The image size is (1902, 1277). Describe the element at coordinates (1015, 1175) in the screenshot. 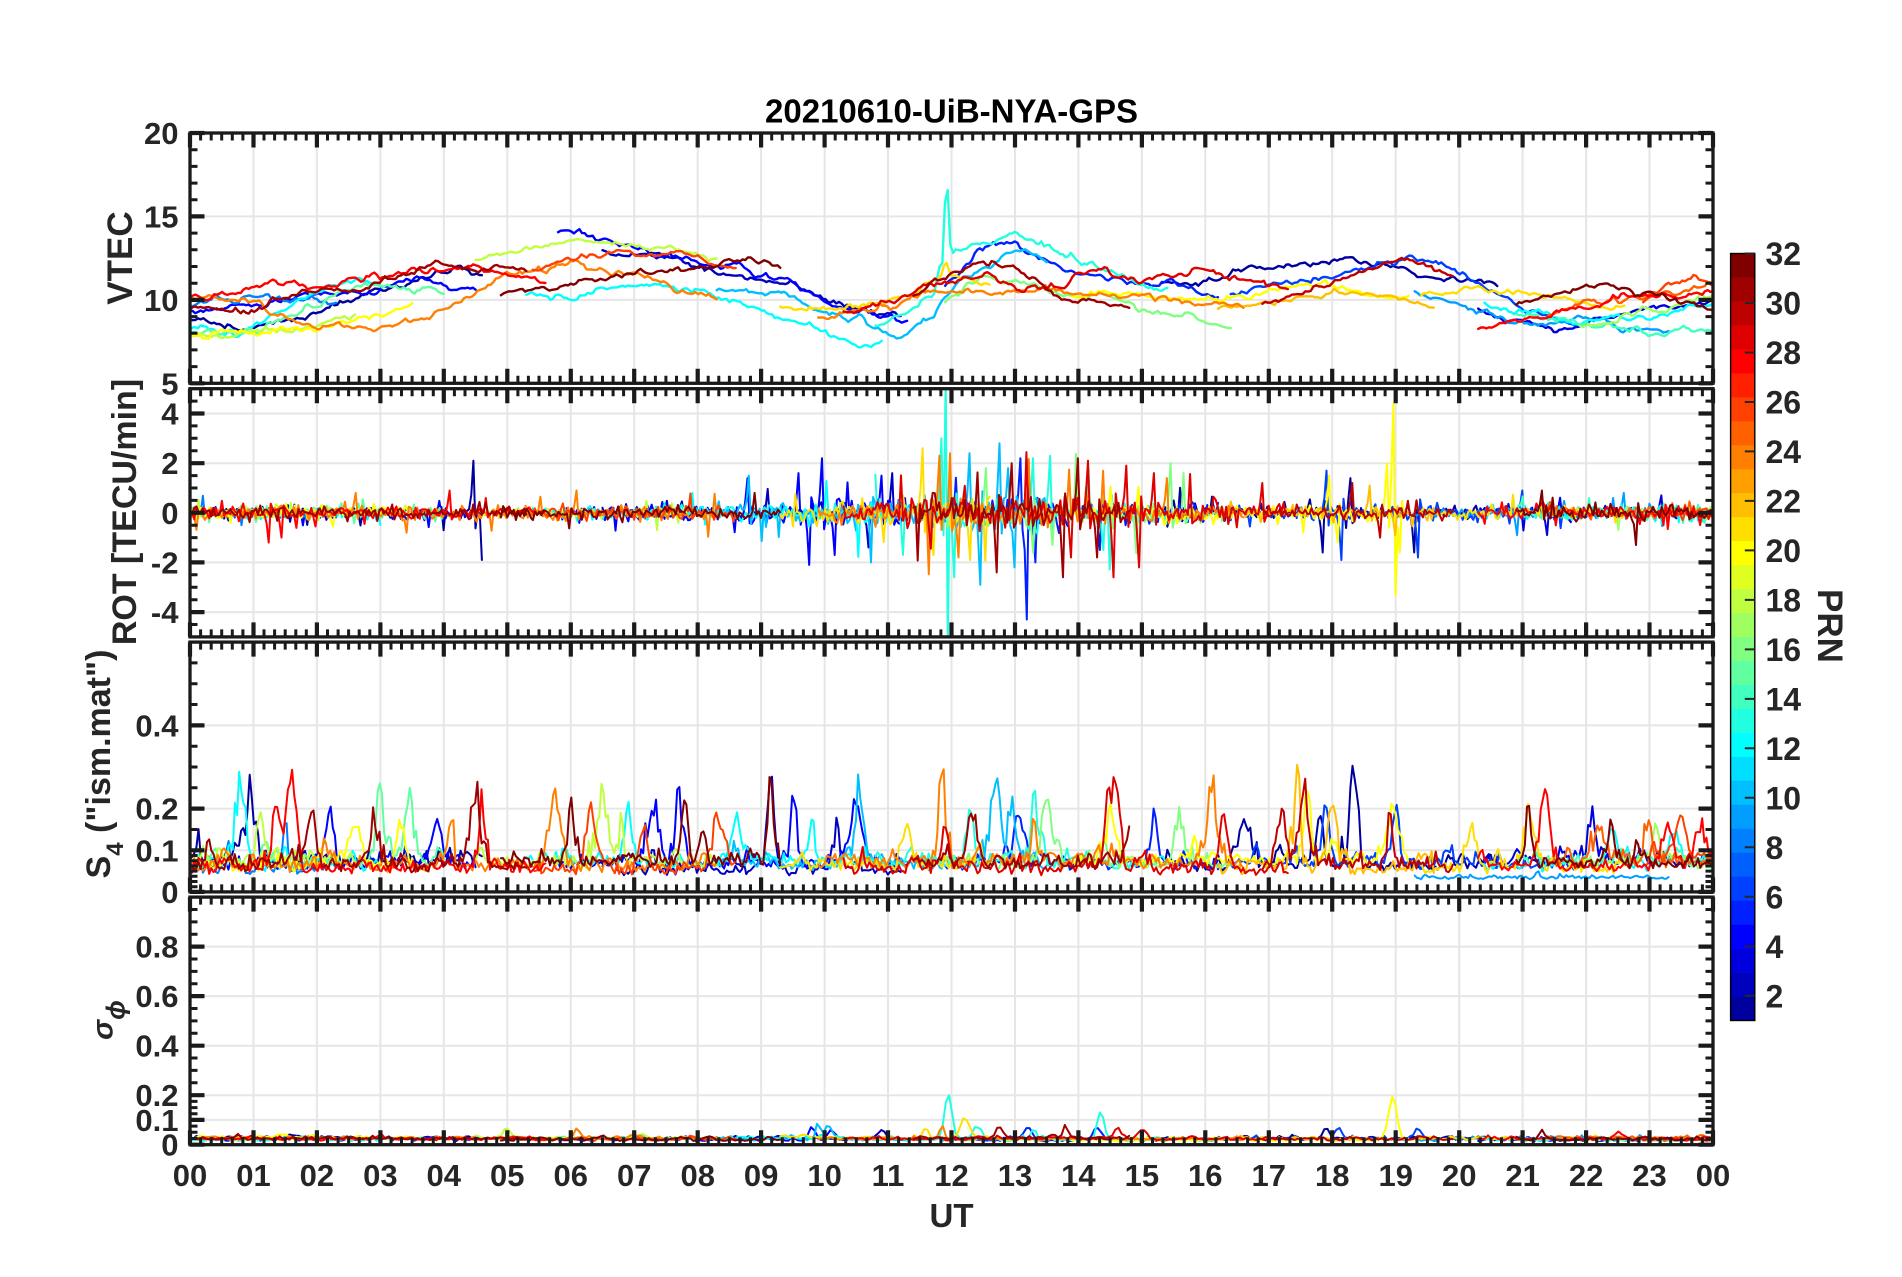

I see `svg-text: 13` at that location.